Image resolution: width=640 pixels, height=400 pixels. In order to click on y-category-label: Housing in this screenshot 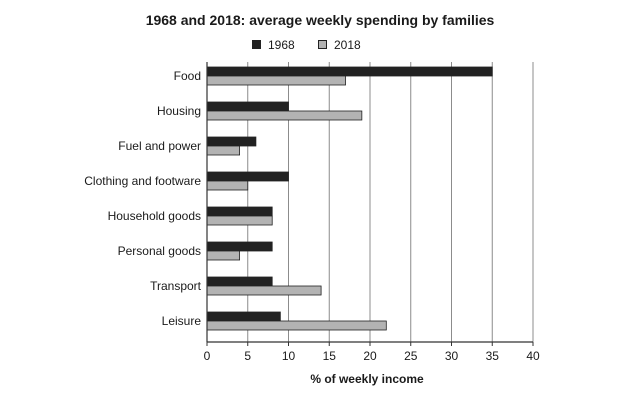, I will do `click(179, 111)`.